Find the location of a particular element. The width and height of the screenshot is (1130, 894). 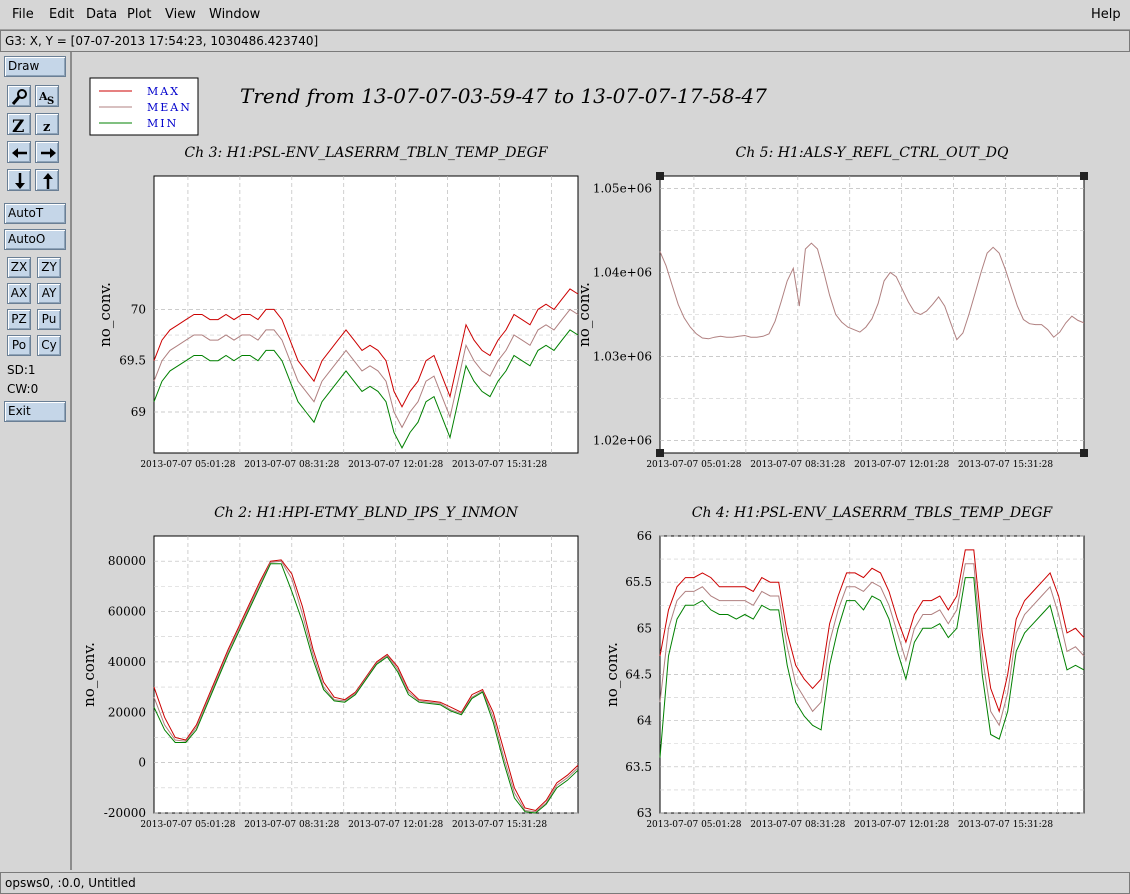

zoom-out-icon: z is located at coordinates (47, 124).